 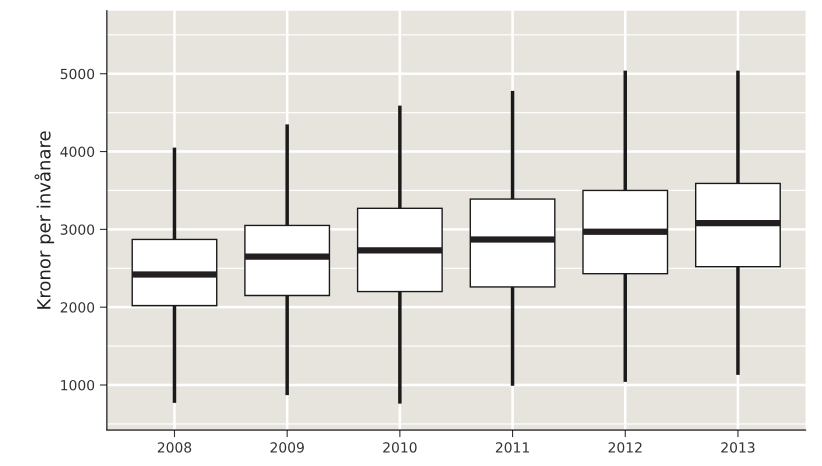 I want to click on x-tick-label: 2013, so click(x=738, y=447).